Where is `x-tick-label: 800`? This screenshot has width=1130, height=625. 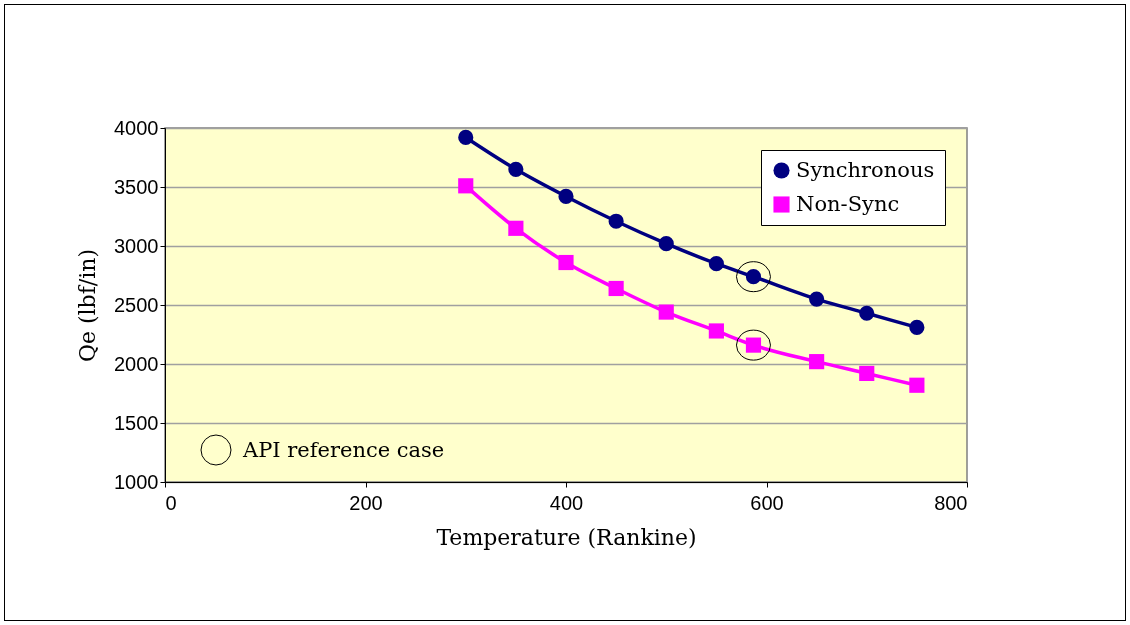
x-tick-label: 800 is located at coordinates (951, 502).